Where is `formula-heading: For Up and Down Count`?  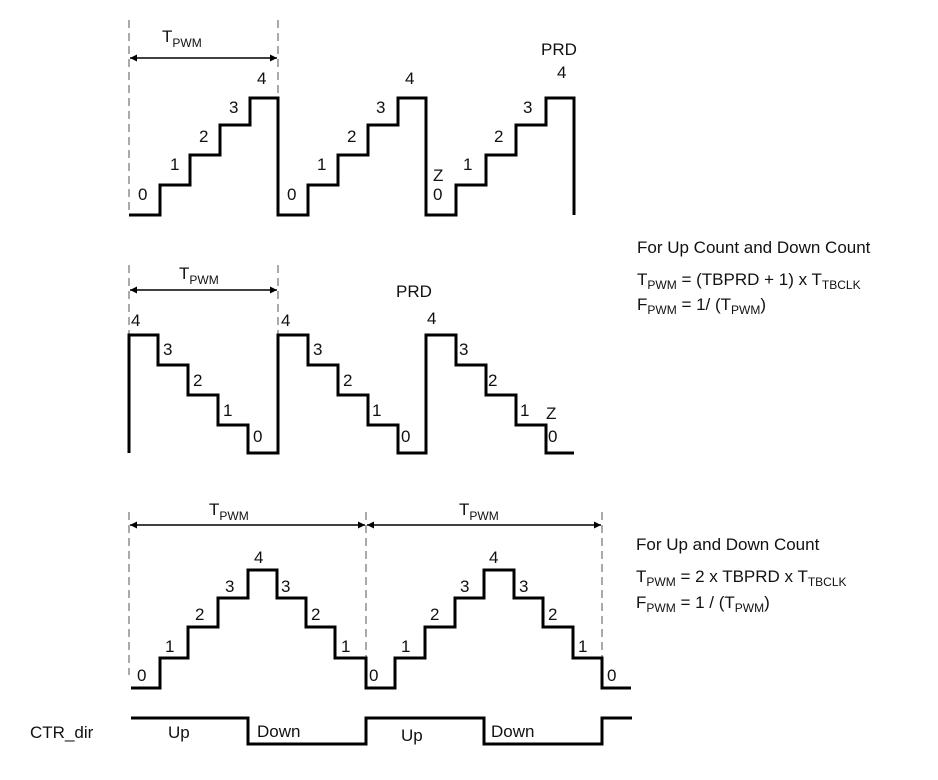
formula-heading: For Up and Down Count is located at coordinates (728, 544).